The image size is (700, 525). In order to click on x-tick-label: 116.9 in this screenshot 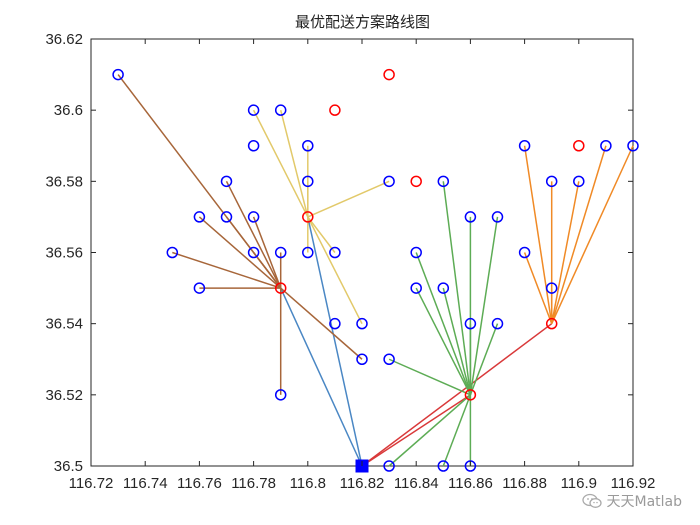, I will do `click(579, 483)`.